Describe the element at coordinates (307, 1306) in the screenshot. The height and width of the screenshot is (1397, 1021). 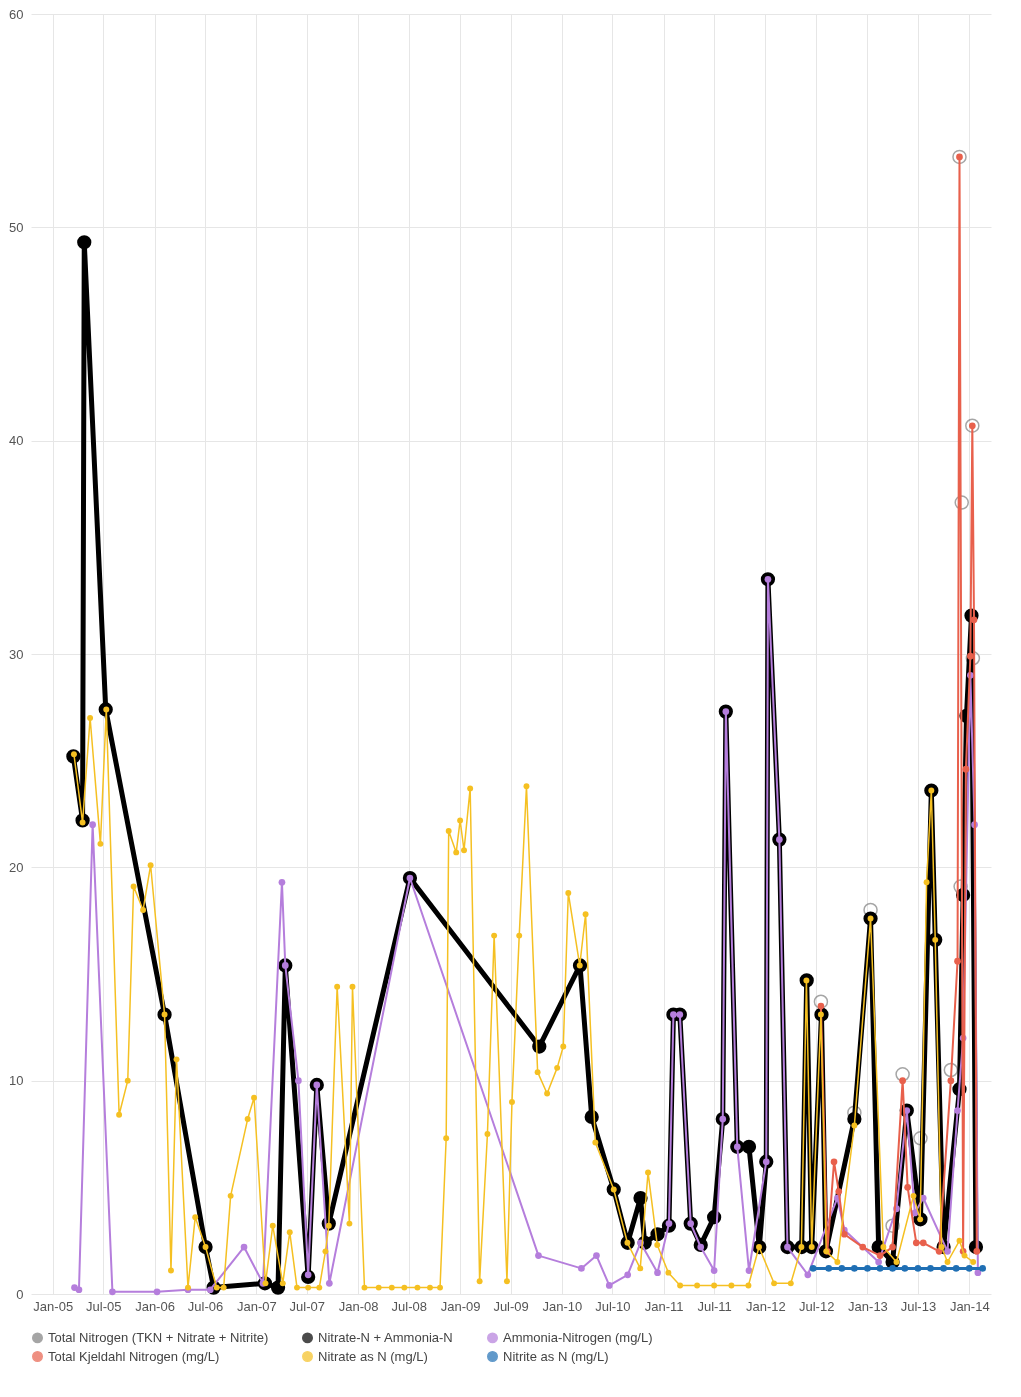
I see `x-tick-label: Jul-07` at that location.